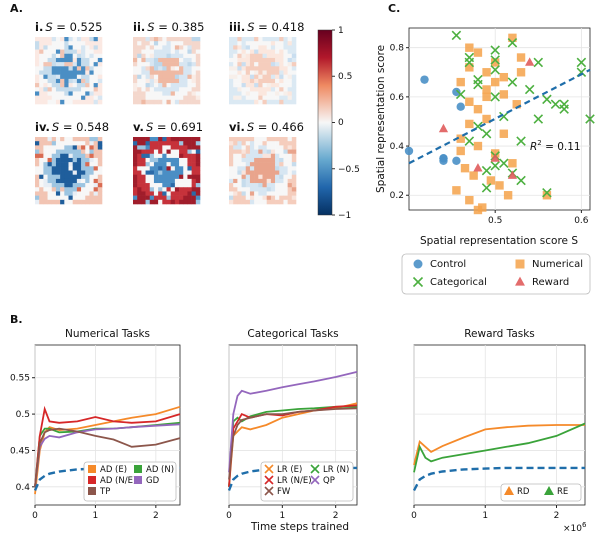 The height and width of the screenshot is (537, 600). What do you see at coordinates (72, 127) in the screenshot?
I see `heatmap-label: iv. S = 0.548` at bounding box center [72, 127].